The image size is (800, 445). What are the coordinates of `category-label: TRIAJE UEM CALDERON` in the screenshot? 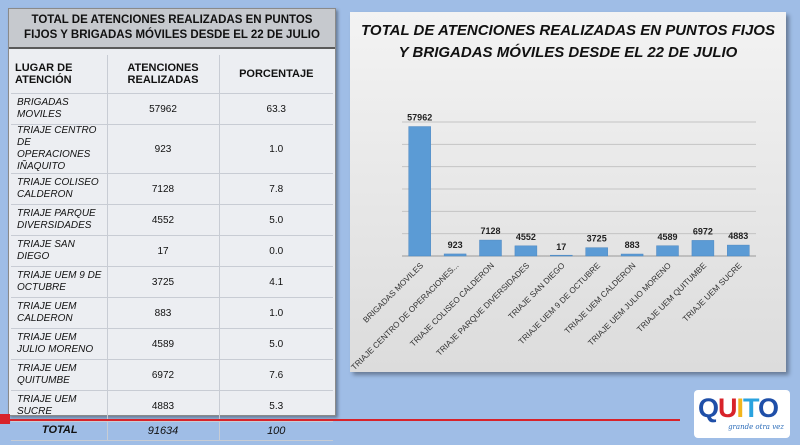 It's located at (600, 298).